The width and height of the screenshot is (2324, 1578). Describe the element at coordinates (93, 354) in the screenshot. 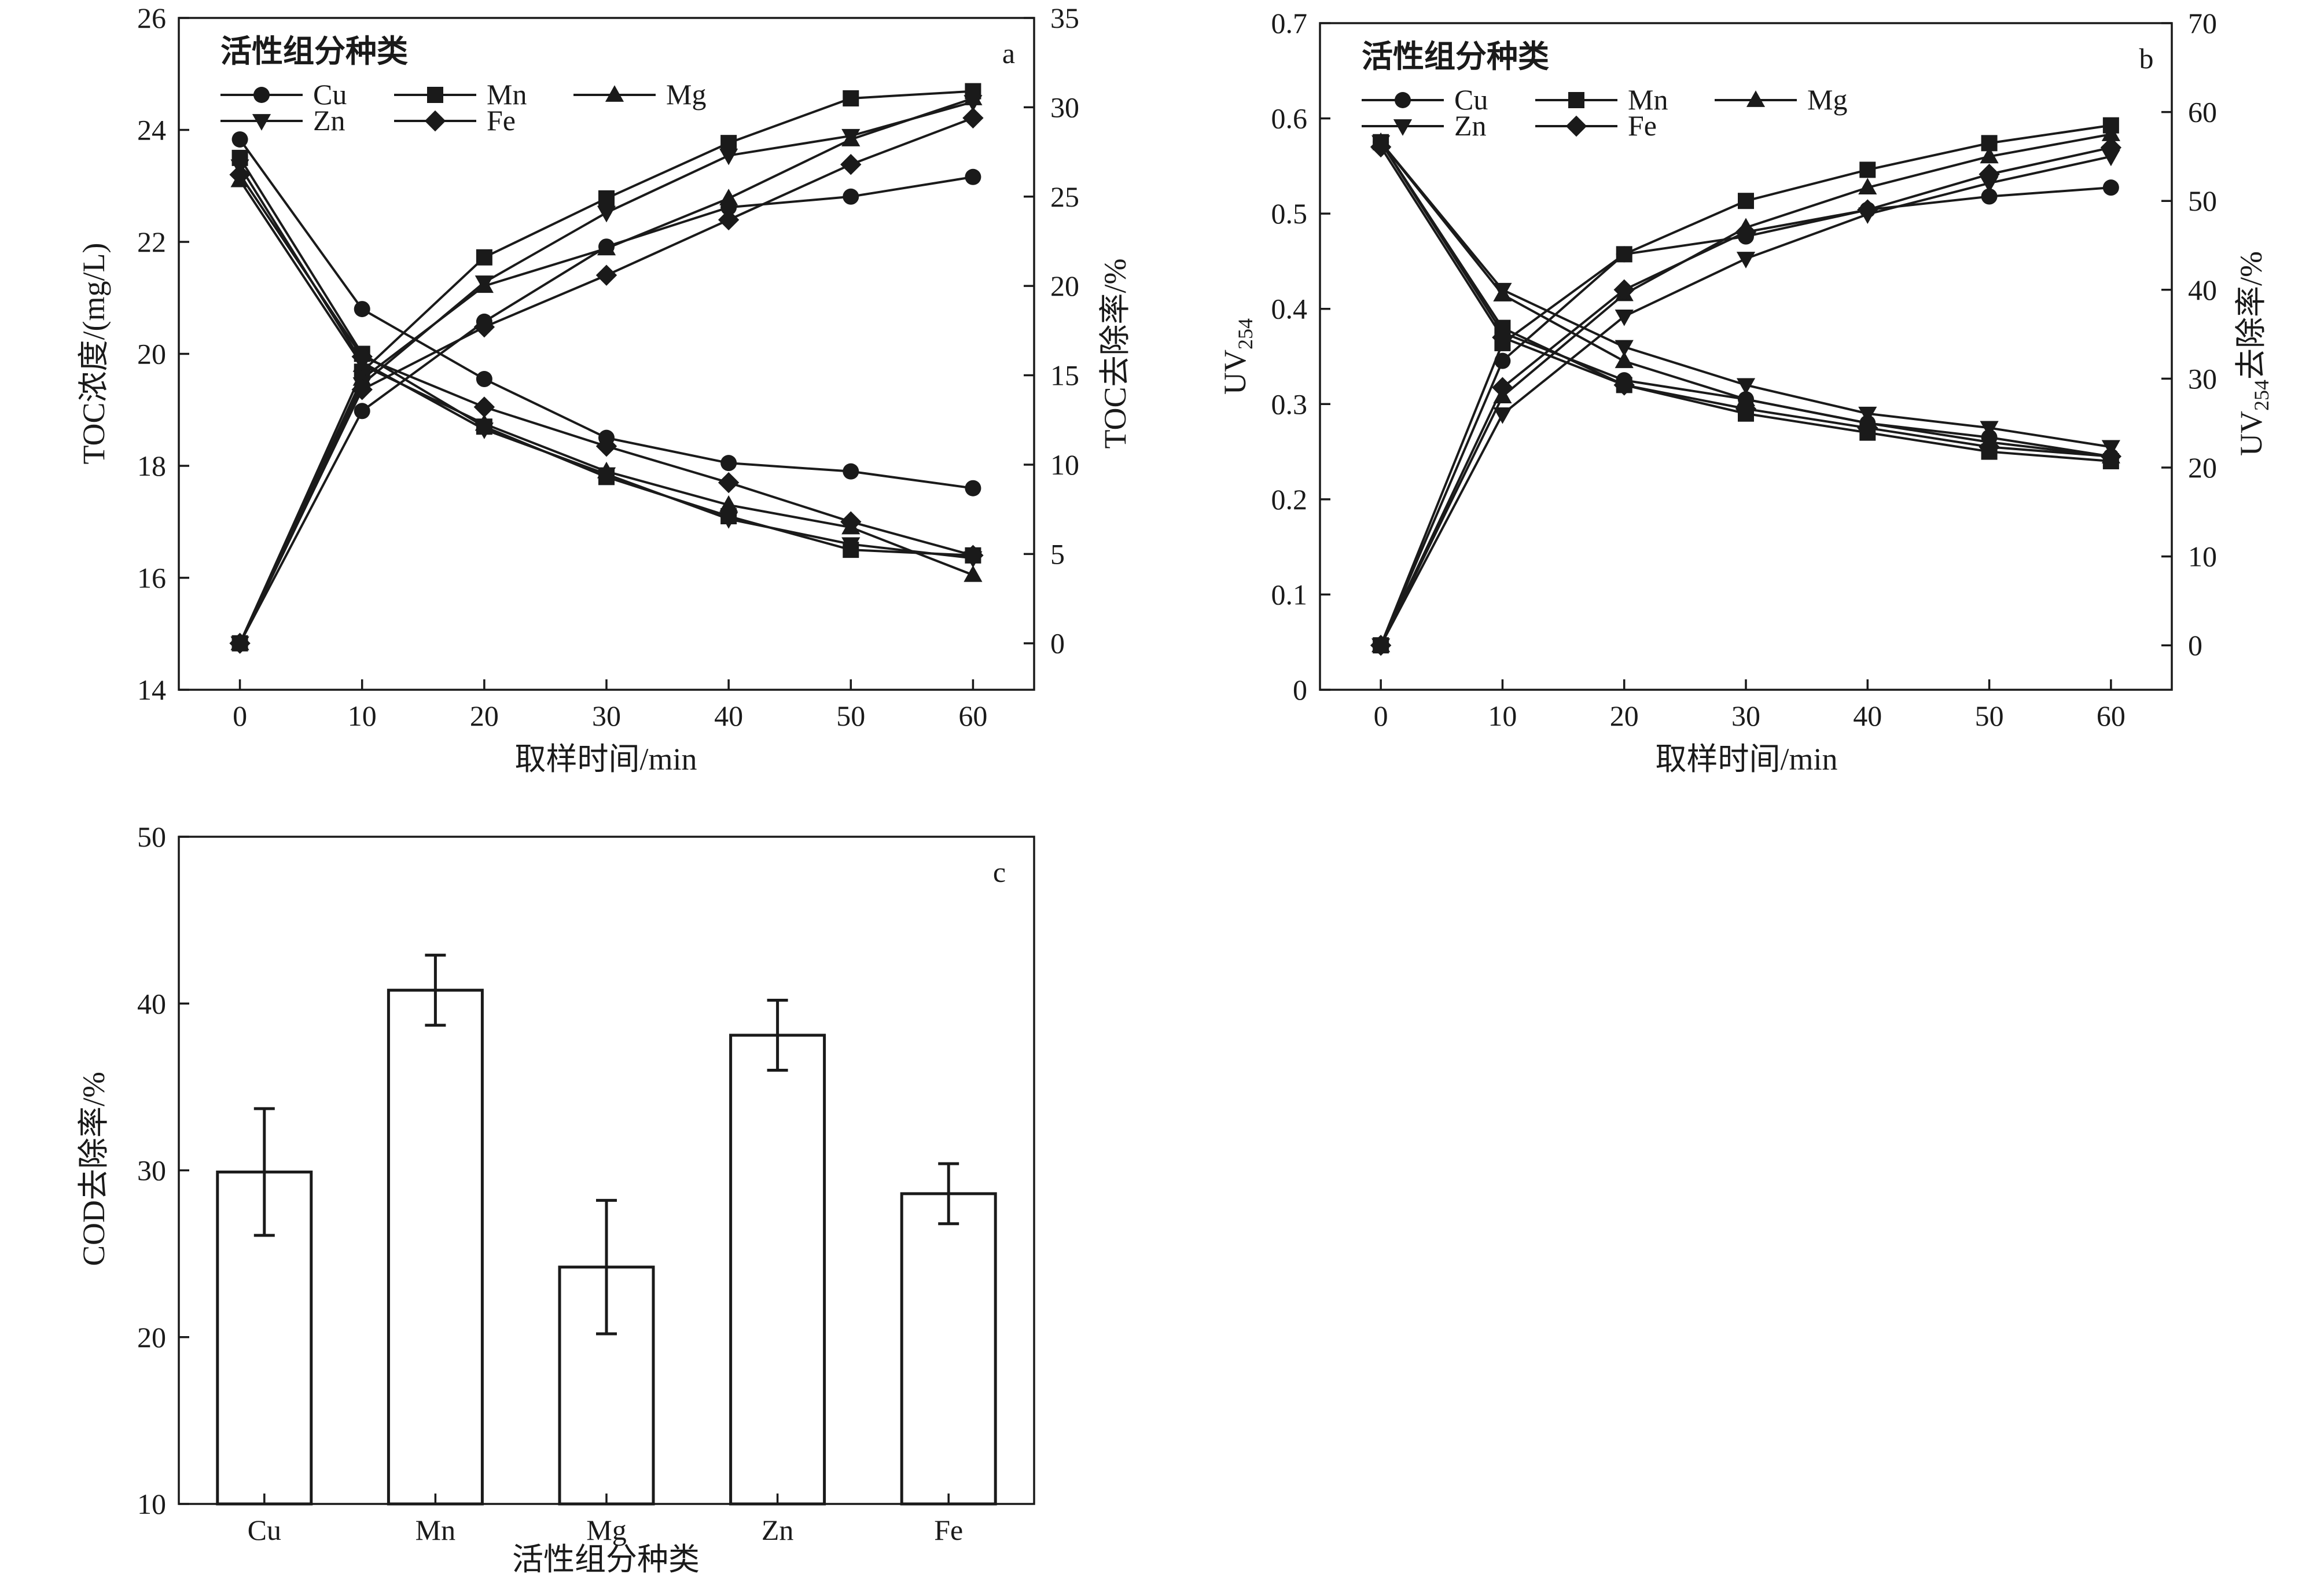

I see `y-axis-label-left: TOC浓度/(mg/L)` at that location.